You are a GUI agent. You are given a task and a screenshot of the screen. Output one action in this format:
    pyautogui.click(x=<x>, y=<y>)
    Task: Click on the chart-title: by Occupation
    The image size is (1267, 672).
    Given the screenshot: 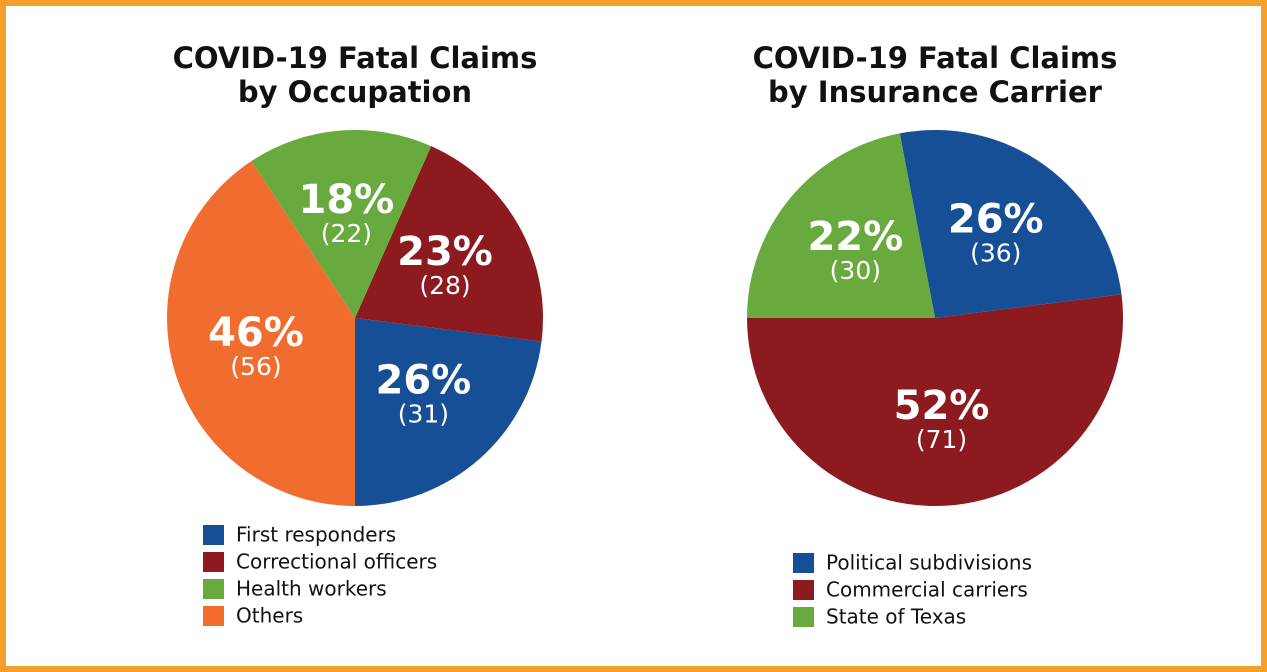 What is the action you would take?
    pyautogui.click(x=355, y=92)
    